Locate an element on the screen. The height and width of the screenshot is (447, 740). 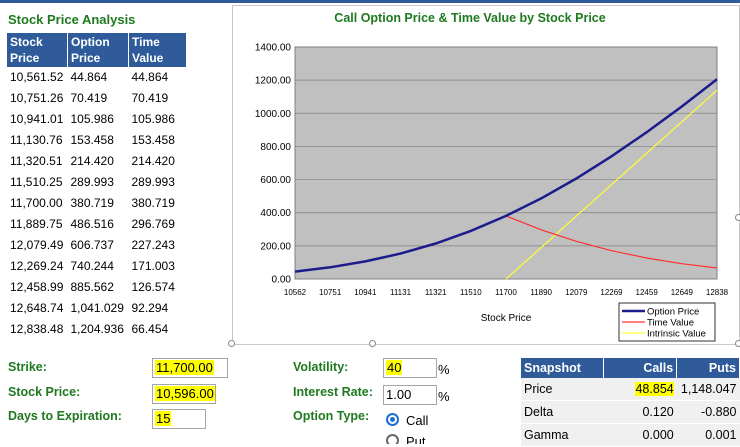
snapshot-row: Price 48.854 1,148.047 is located at coordinates (630, 389).